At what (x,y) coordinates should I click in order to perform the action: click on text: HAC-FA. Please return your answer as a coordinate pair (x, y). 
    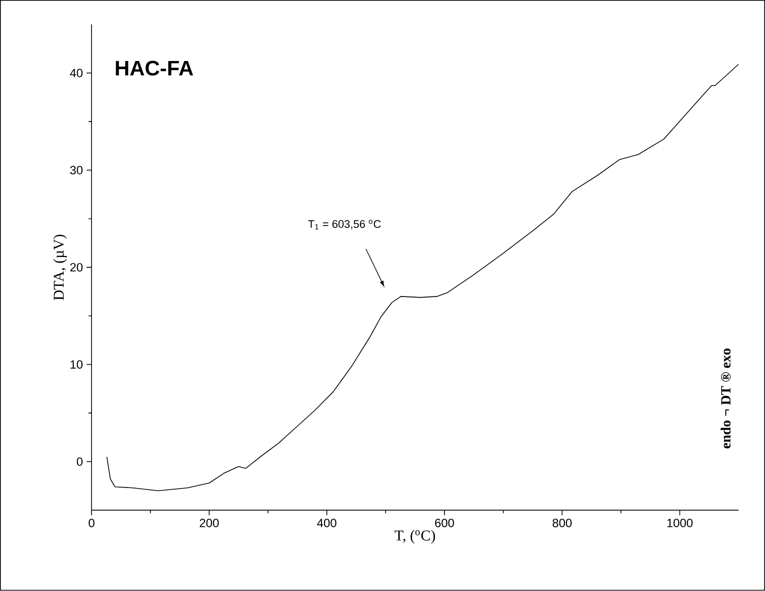
    Looking at the image, I should click on (155, 68).